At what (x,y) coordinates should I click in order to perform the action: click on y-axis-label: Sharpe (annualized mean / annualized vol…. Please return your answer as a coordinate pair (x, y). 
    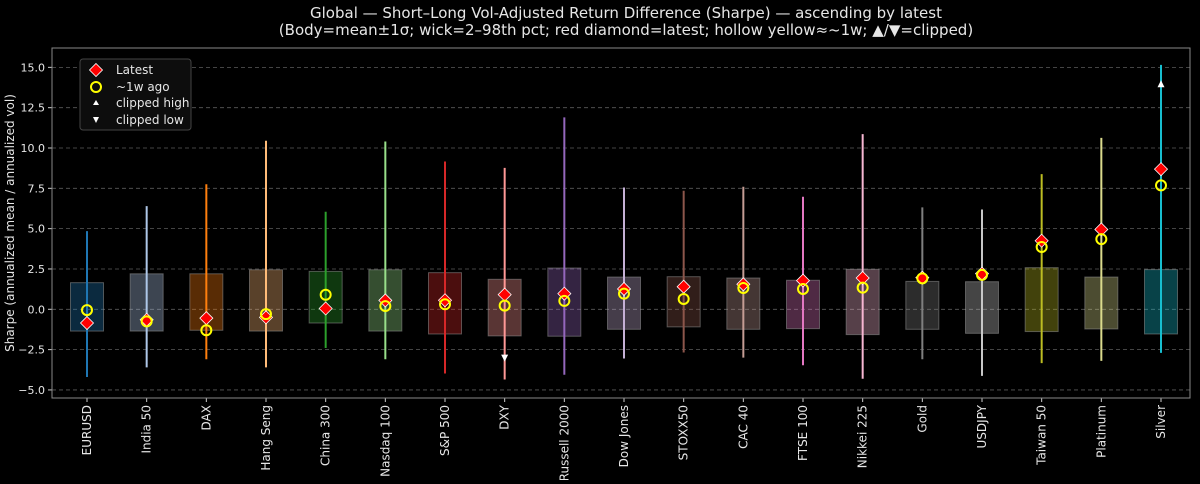
    Looking at the image, I should click on (10, 223).